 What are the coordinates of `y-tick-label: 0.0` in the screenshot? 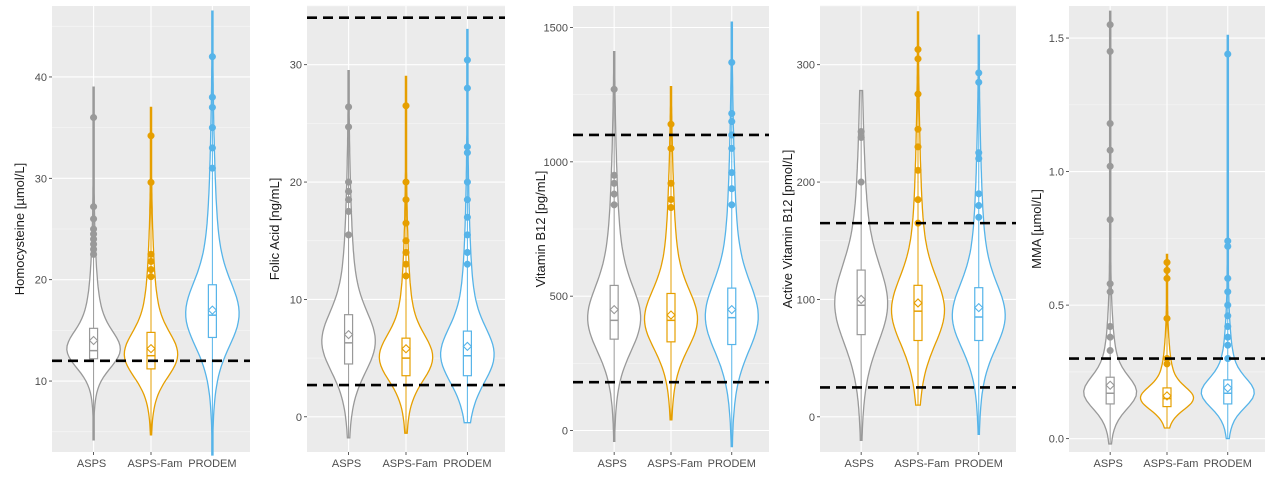 It's located at (1056, 440).